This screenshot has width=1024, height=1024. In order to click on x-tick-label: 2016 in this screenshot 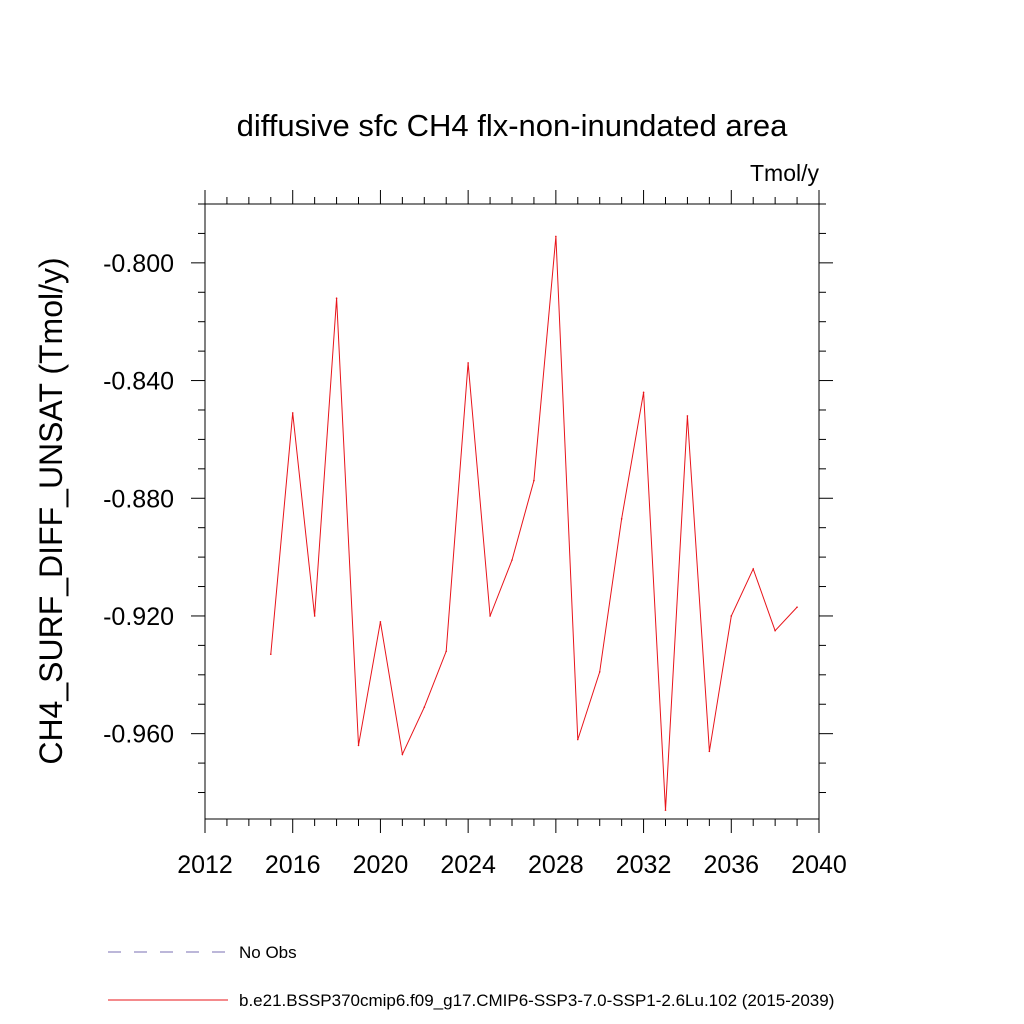, I will do `click(293, 865)`.